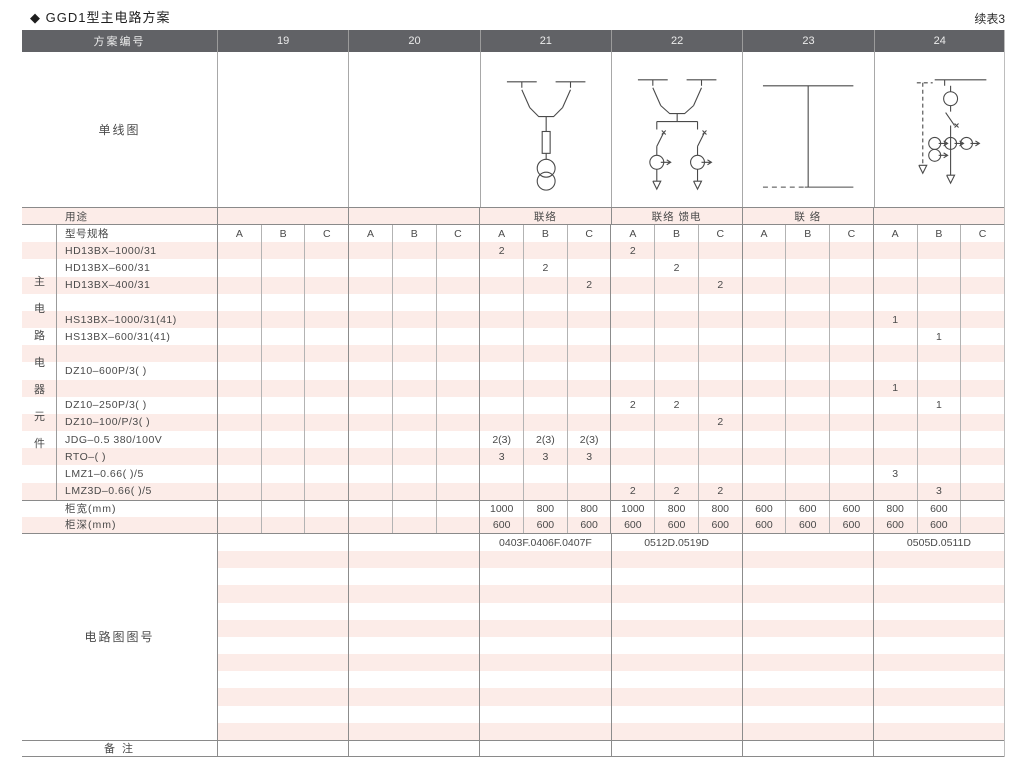  Describe the element at coordinates (513, 285) in the screenshot. I see `table-row: HD13BX–400/31 2 2` at that location.